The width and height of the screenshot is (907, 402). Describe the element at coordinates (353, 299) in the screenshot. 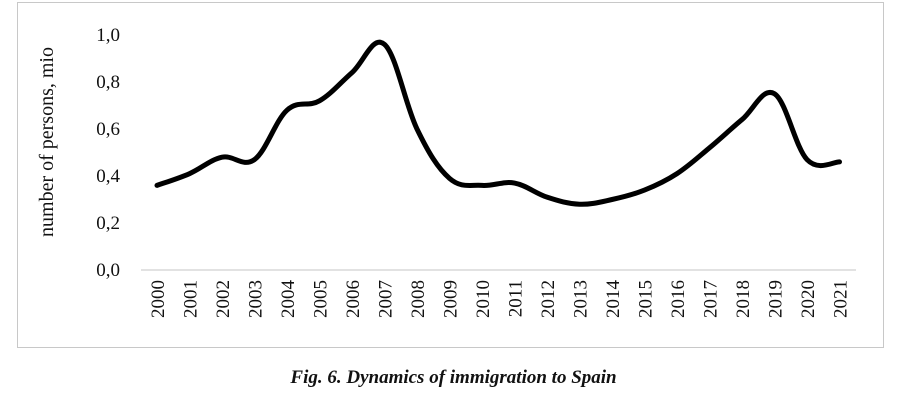

I see `x-tick-label: 2006` at that location.